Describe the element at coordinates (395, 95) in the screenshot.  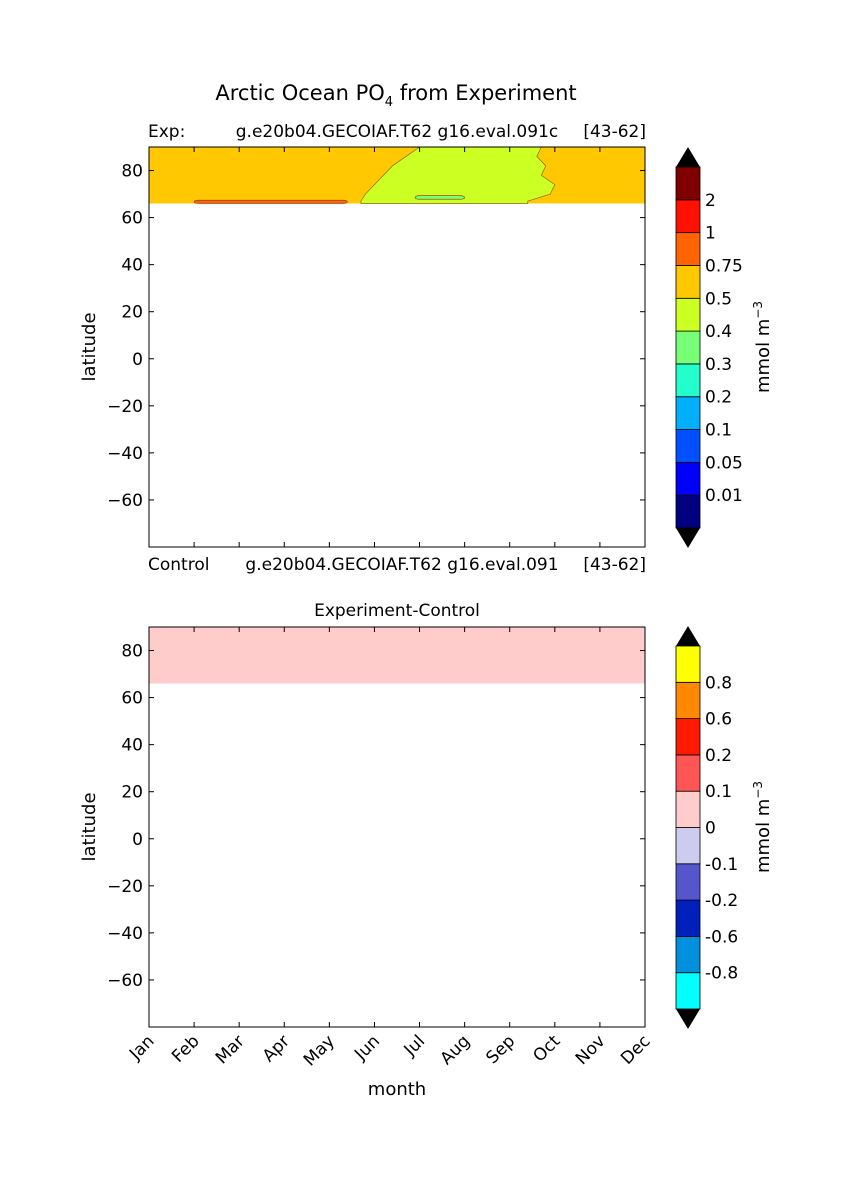
I see `figure-title: Arctic Ocean PO4 from Experiment` at that location.